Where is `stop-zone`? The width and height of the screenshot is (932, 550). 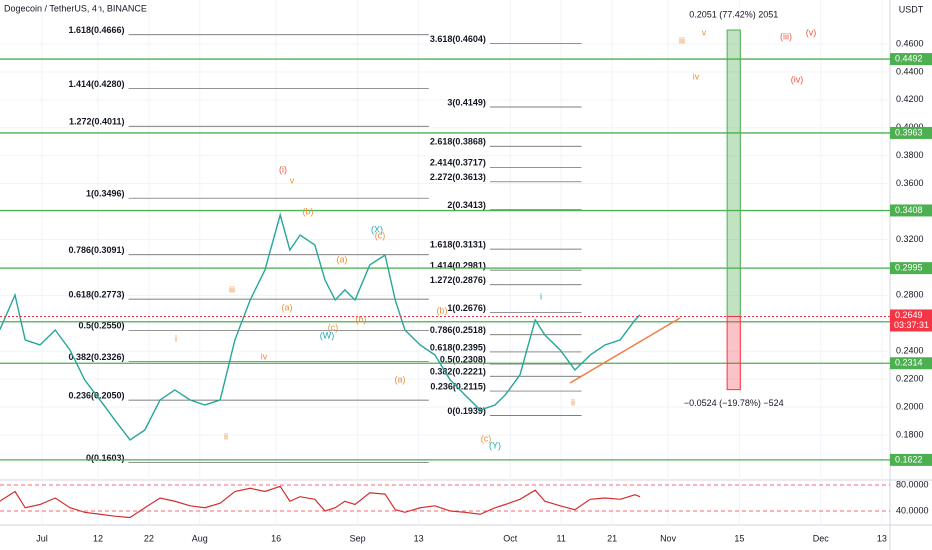
stop-zone is located at coordinates (733, 353).